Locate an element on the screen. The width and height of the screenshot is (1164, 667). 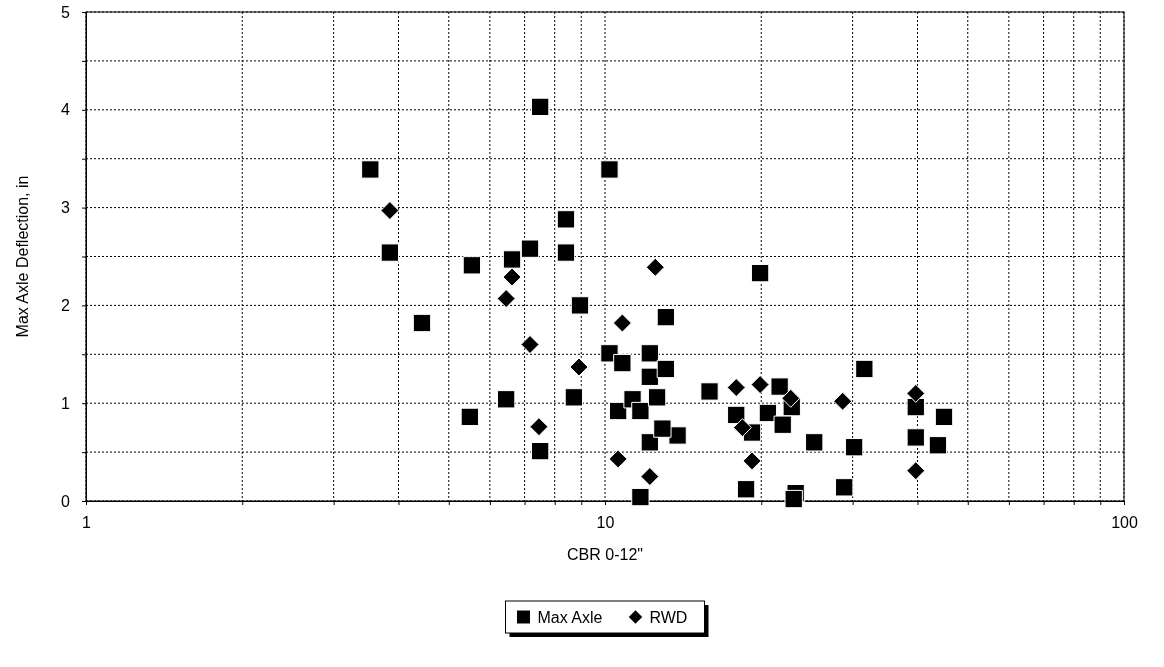
legend-label: RWD is located at coordinates (668, 617).